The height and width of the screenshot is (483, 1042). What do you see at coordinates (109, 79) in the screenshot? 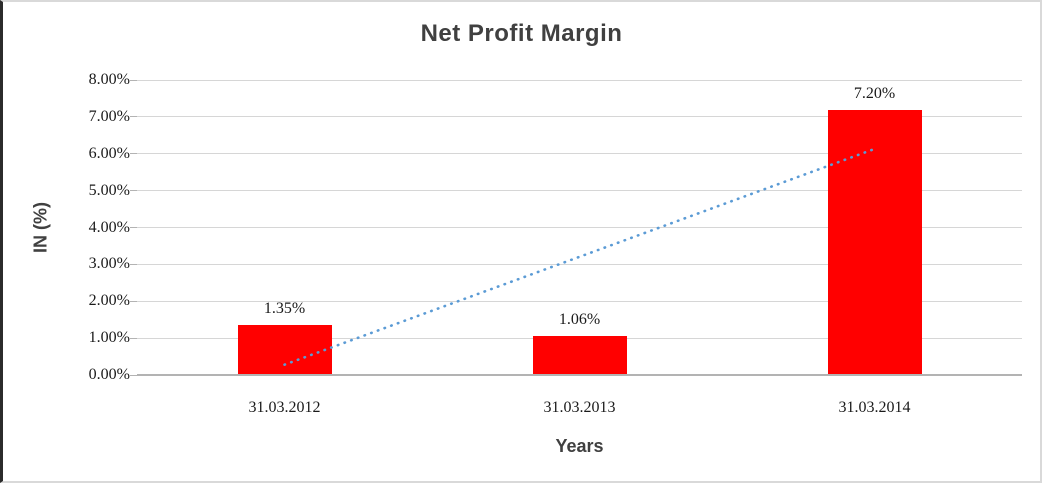
I see `y-tick-label: 8.00%` at bounding box center [109, 79].